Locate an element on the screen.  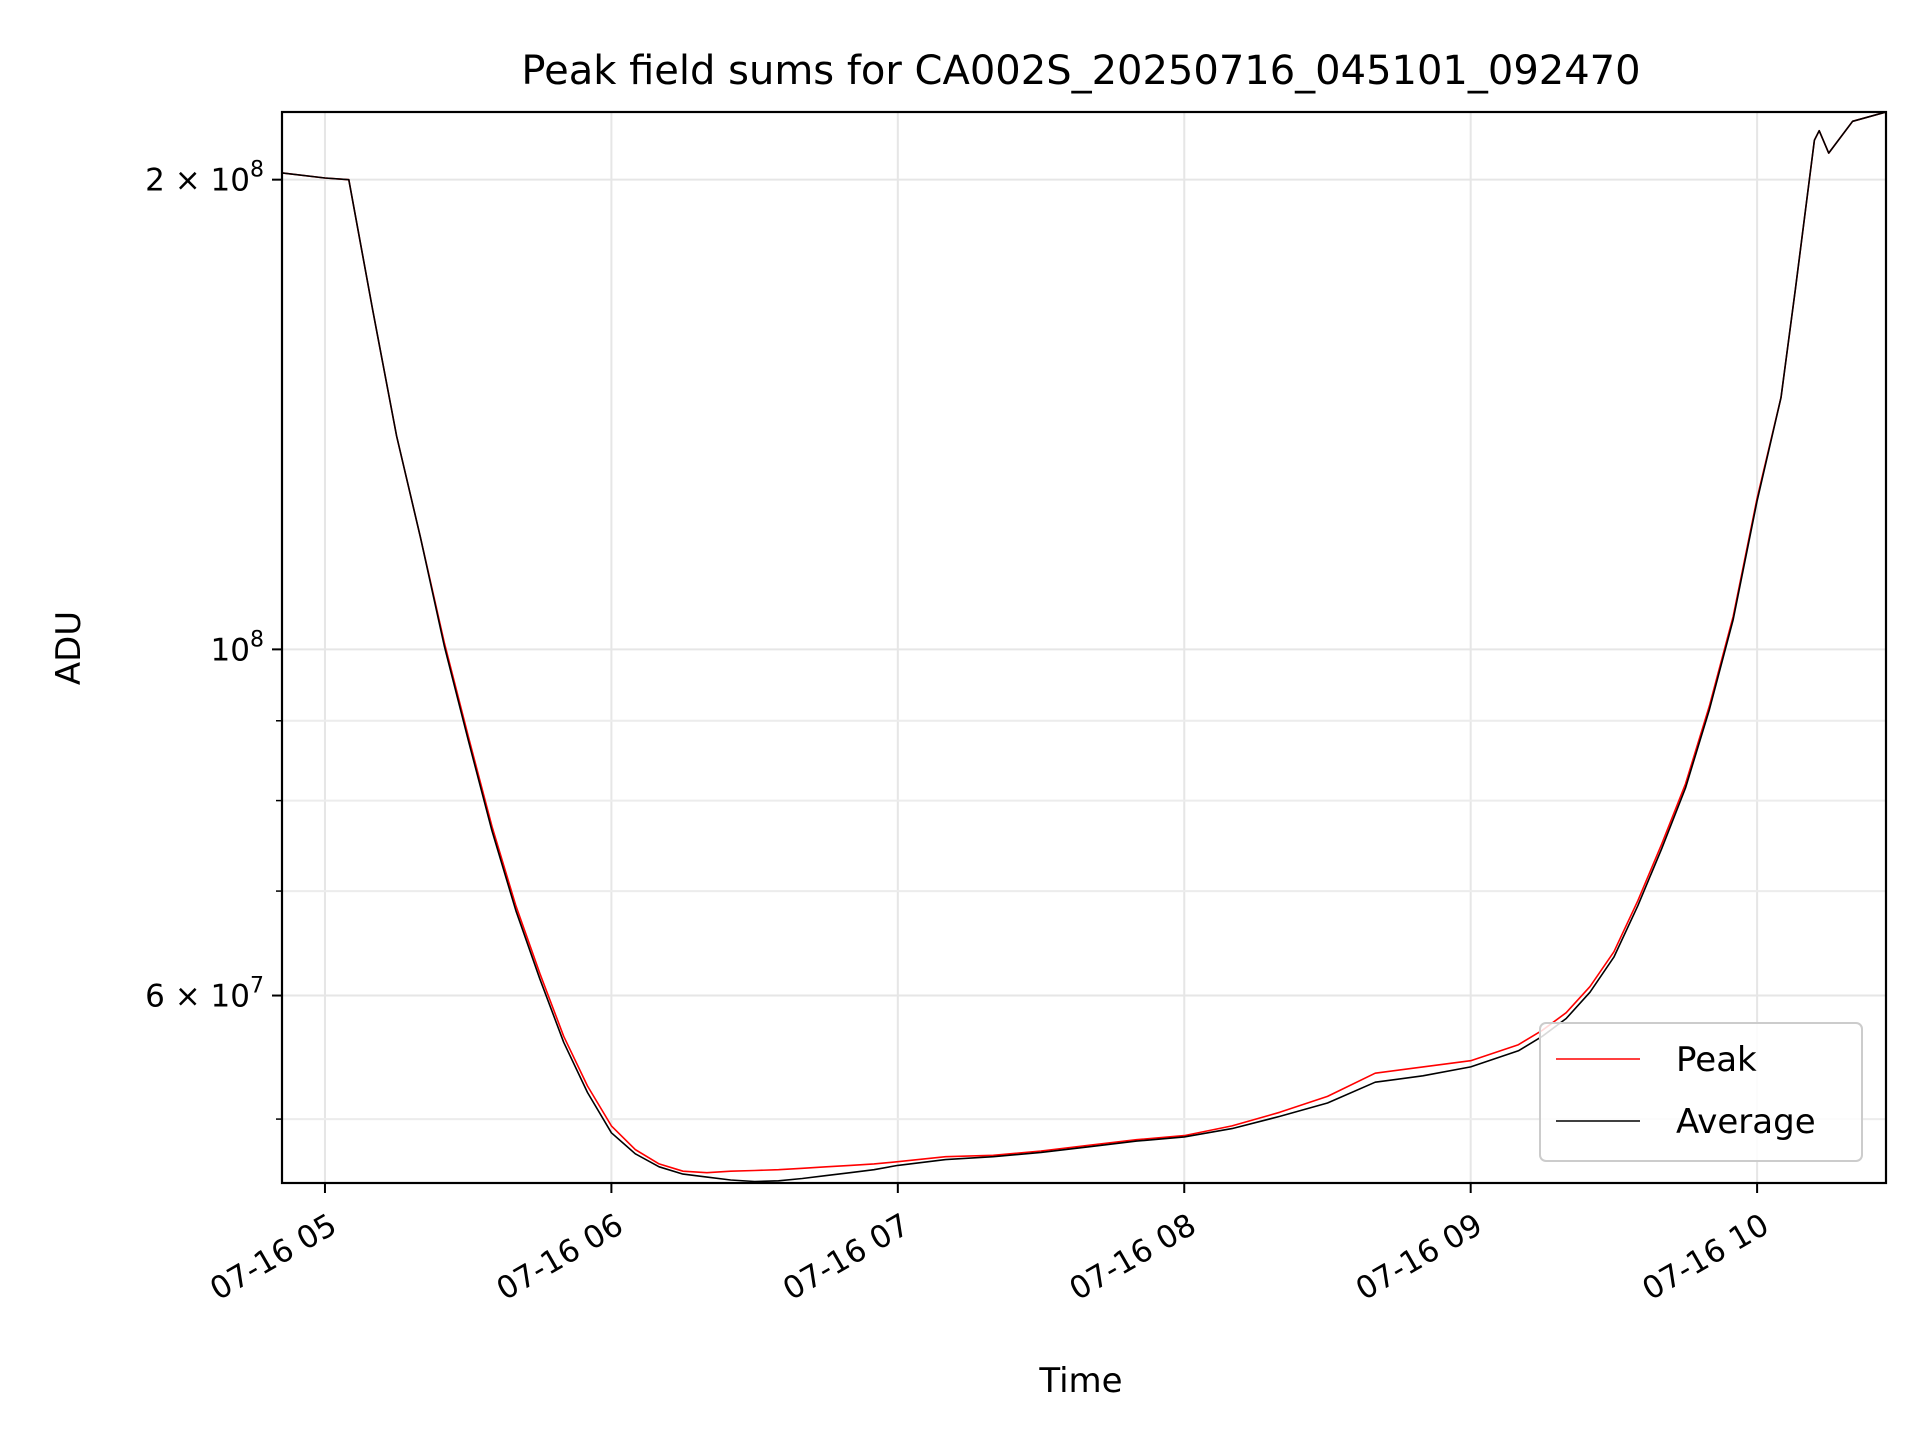
legend: Peak Average is located at coordinates (1701, 1092).